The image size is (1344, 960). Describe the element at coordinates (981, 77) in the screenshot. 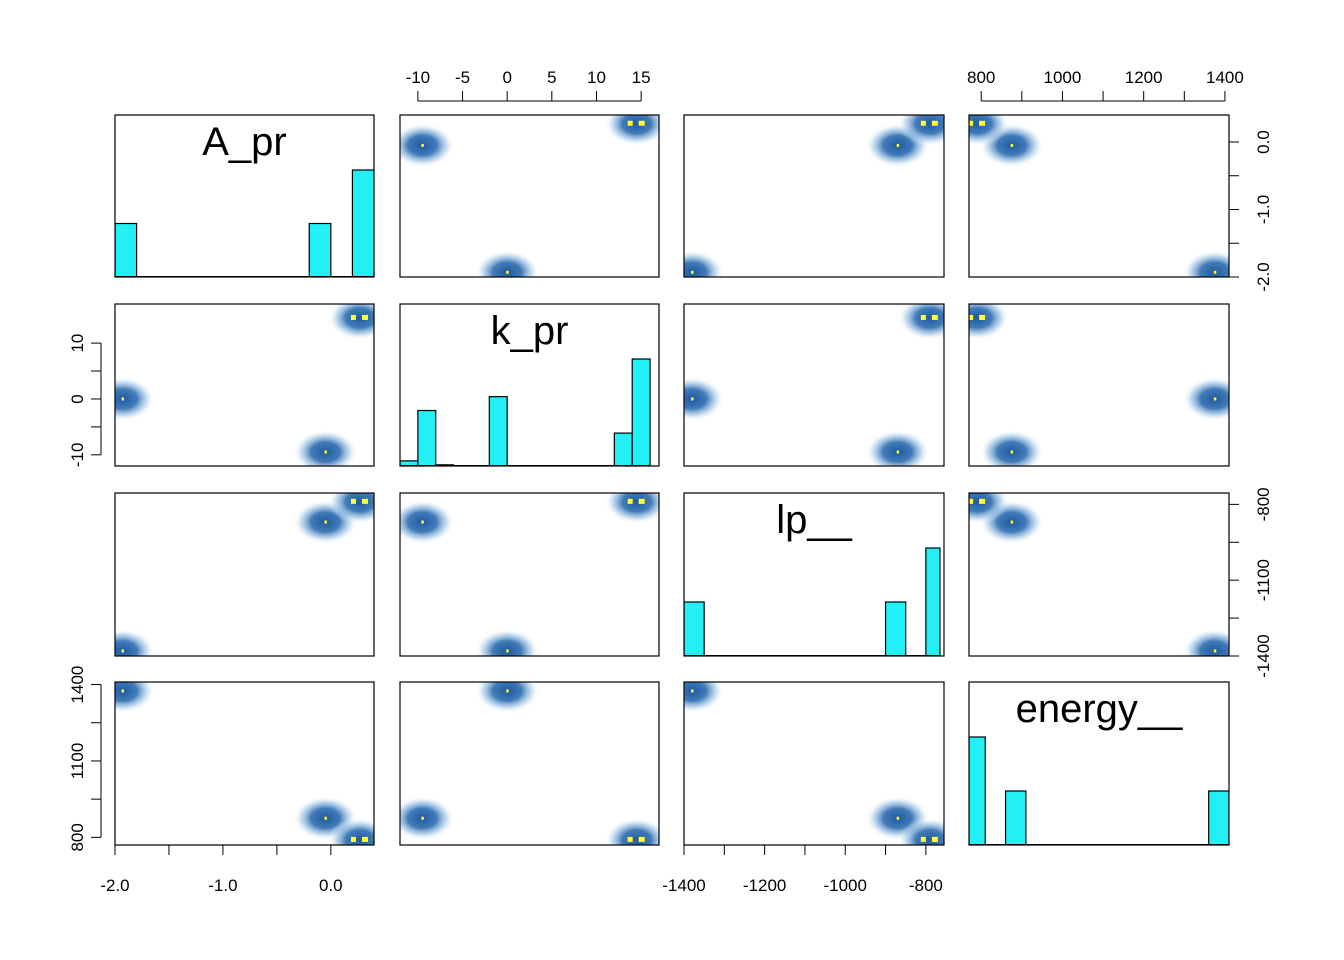

I see `tick-label: 800` at that location.